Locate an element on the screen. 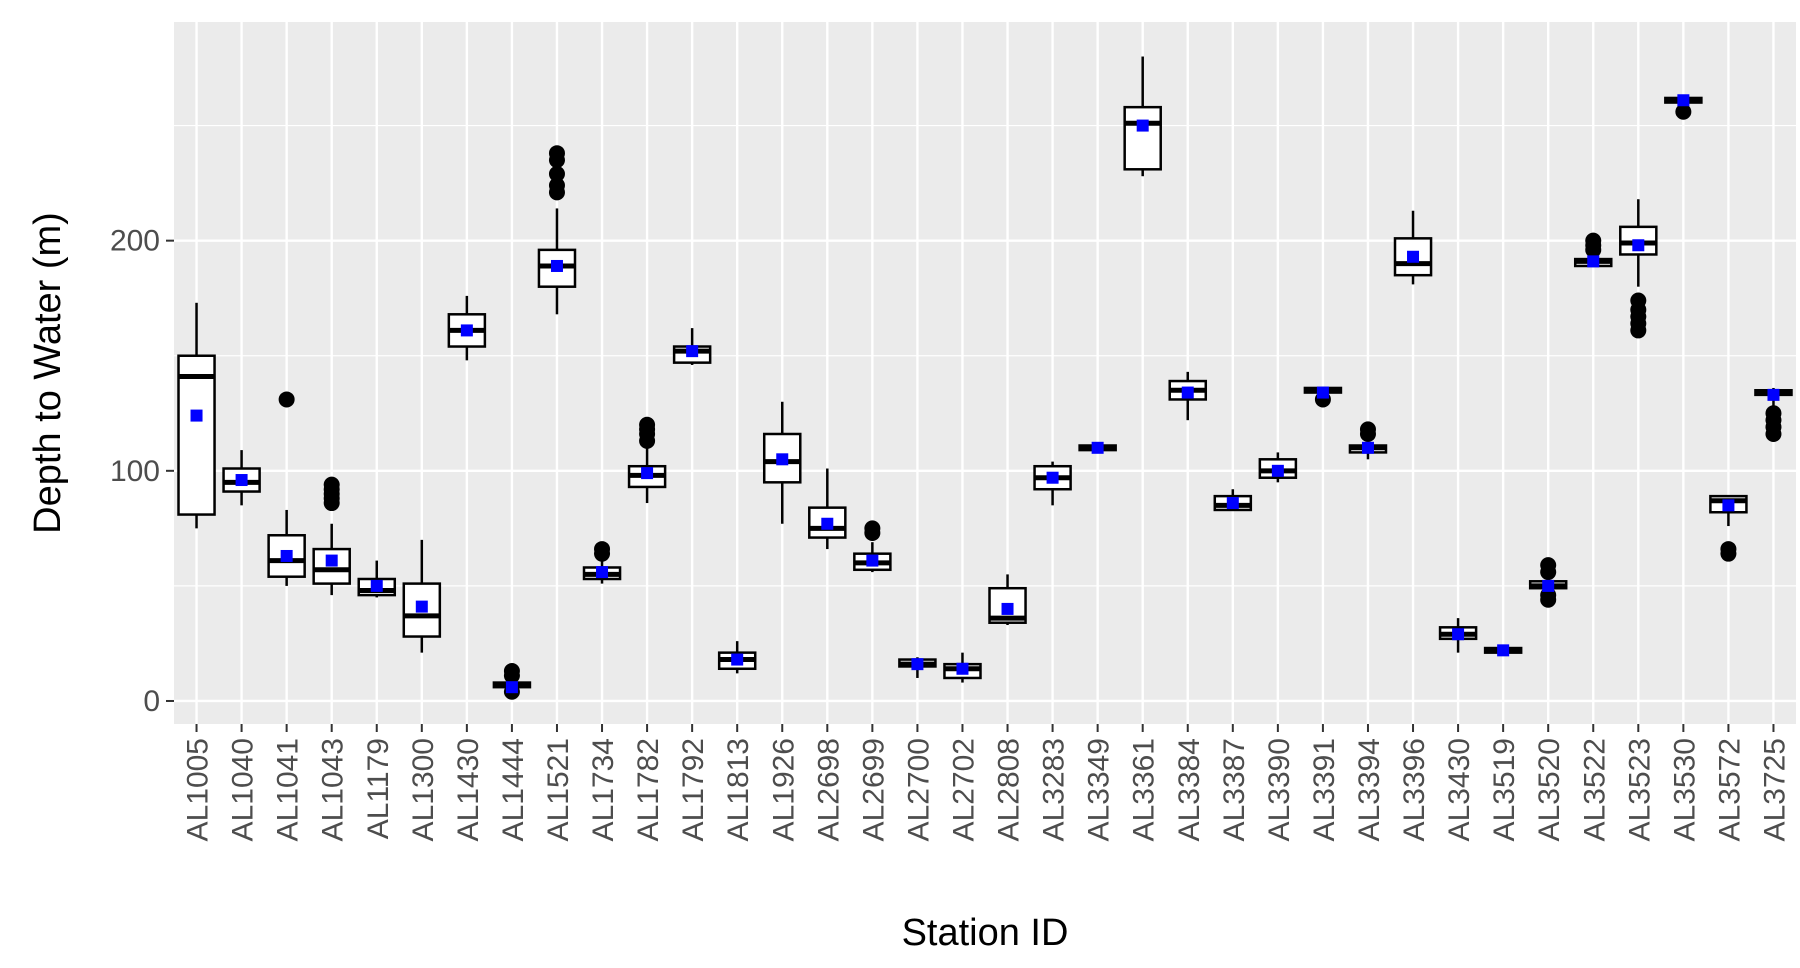 Image resolution: width=1800 pixels, height=968 pixels. x-tick-label: AL1782 is located at coordinates (648, 789).